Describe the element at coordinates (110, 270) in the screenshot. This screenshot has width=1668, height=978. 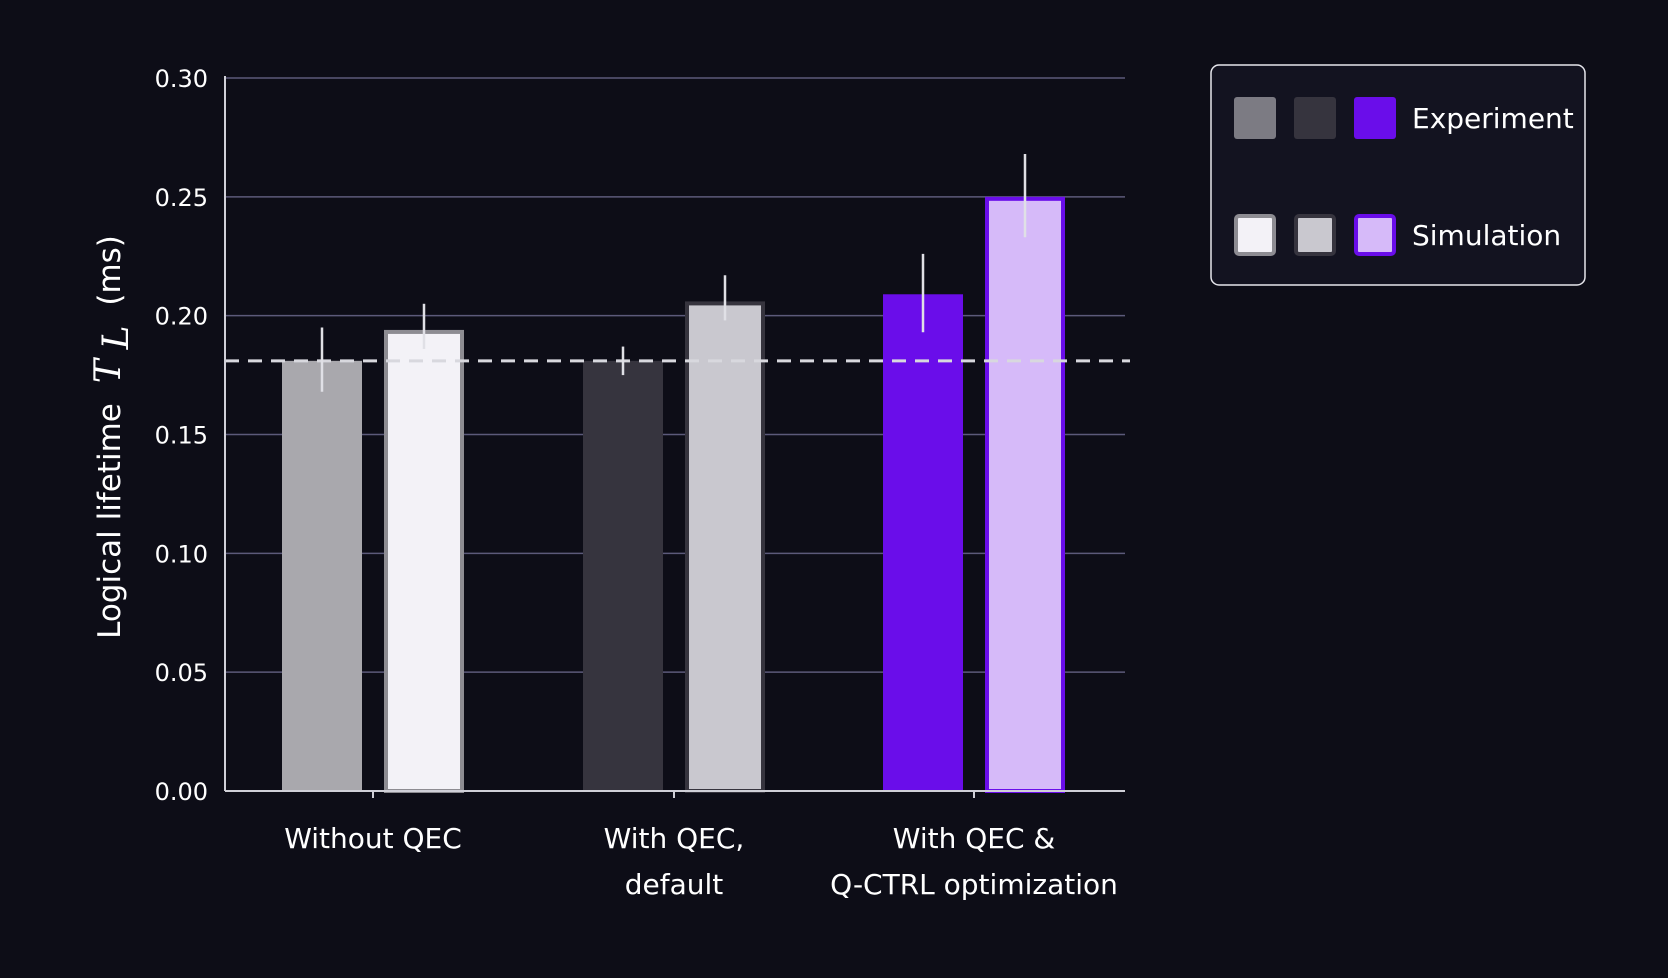
I see `y-axis-label-unit: (ms)` at that location.